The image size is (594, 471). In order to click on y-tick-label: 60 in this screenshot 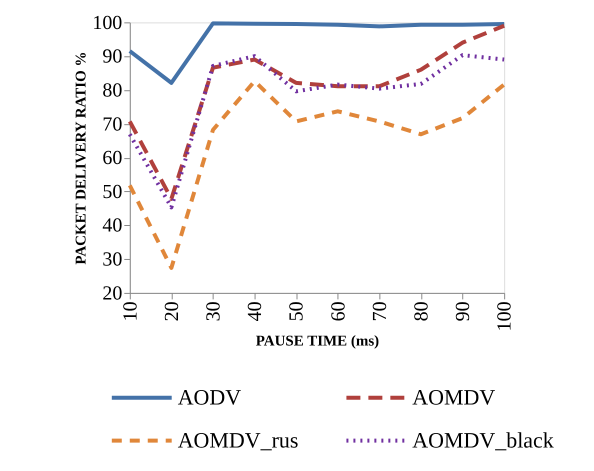, I will do `click(112, 158)`.